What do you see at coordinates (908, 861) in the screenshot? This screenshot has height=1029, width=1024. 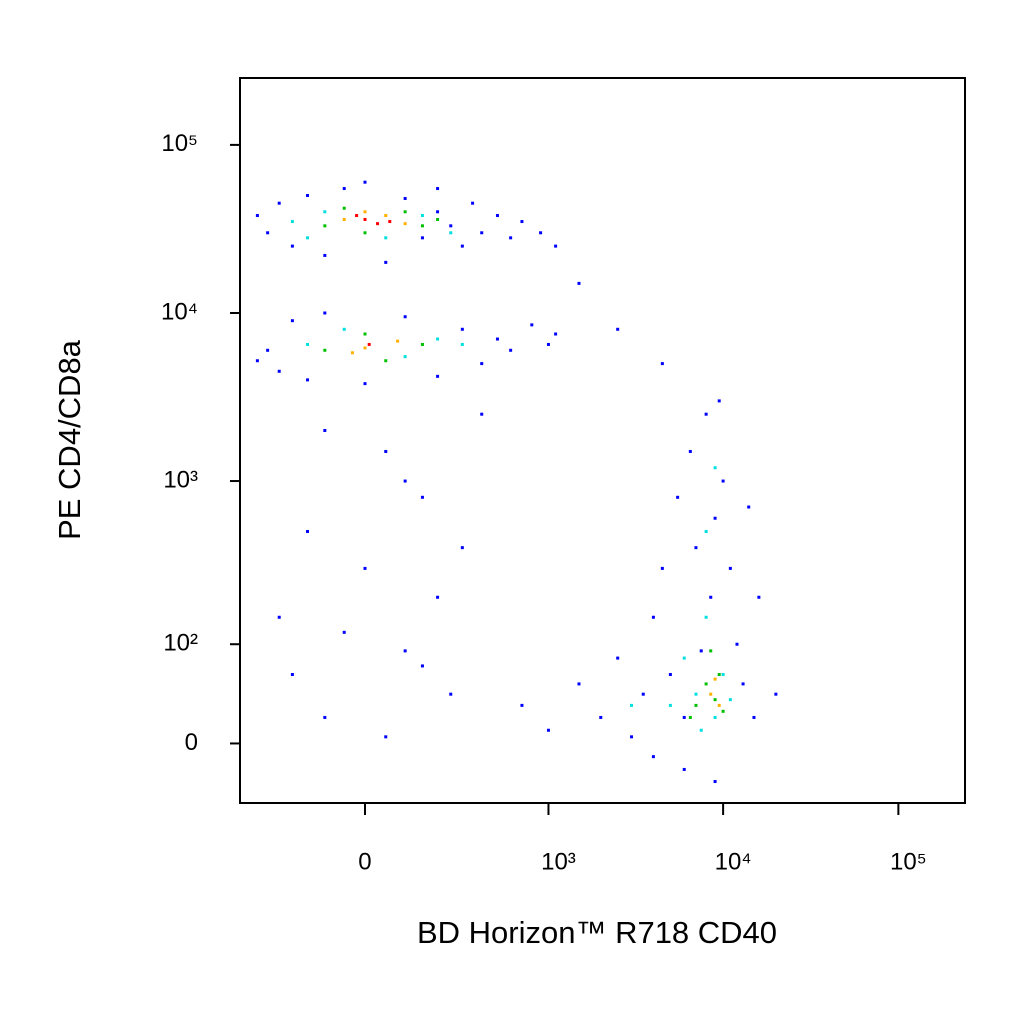 I see `x-tick-label: 10⁵` at bounding box center [908, 861].